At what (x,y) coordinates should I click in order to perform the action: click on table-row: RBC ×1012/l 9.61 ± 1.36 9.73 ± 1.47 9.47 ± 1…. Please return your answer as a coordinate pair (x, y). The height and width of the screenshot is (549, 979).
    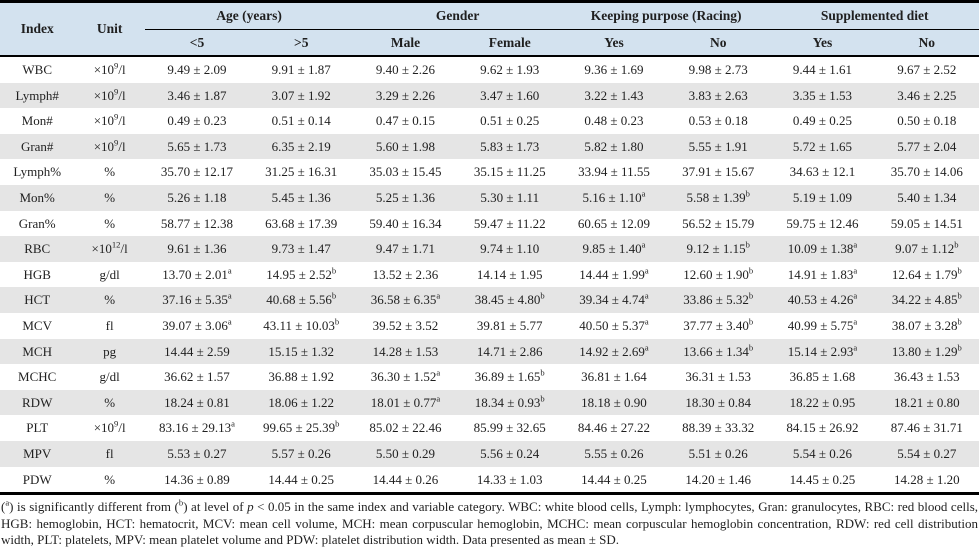
    Looking at the image, I should click on (489, 249).